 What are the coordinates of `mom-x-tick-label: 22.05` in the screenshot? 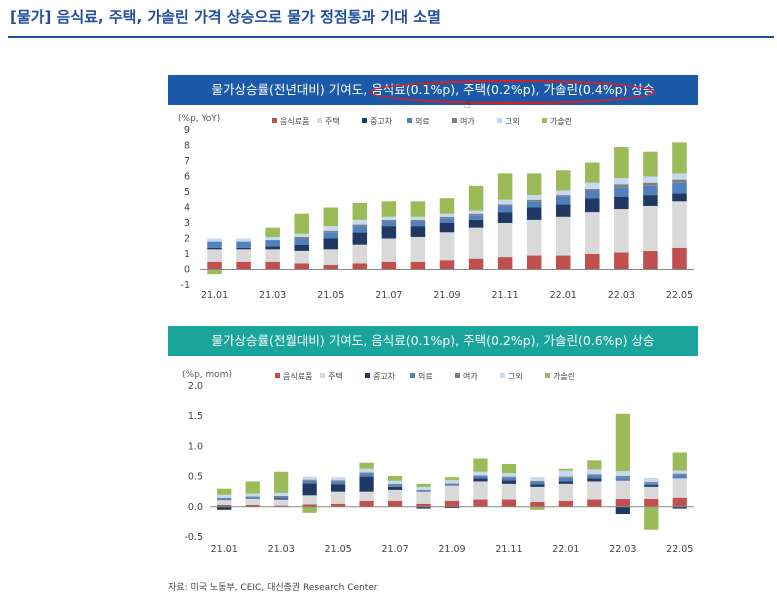 It's located at (679, 549).